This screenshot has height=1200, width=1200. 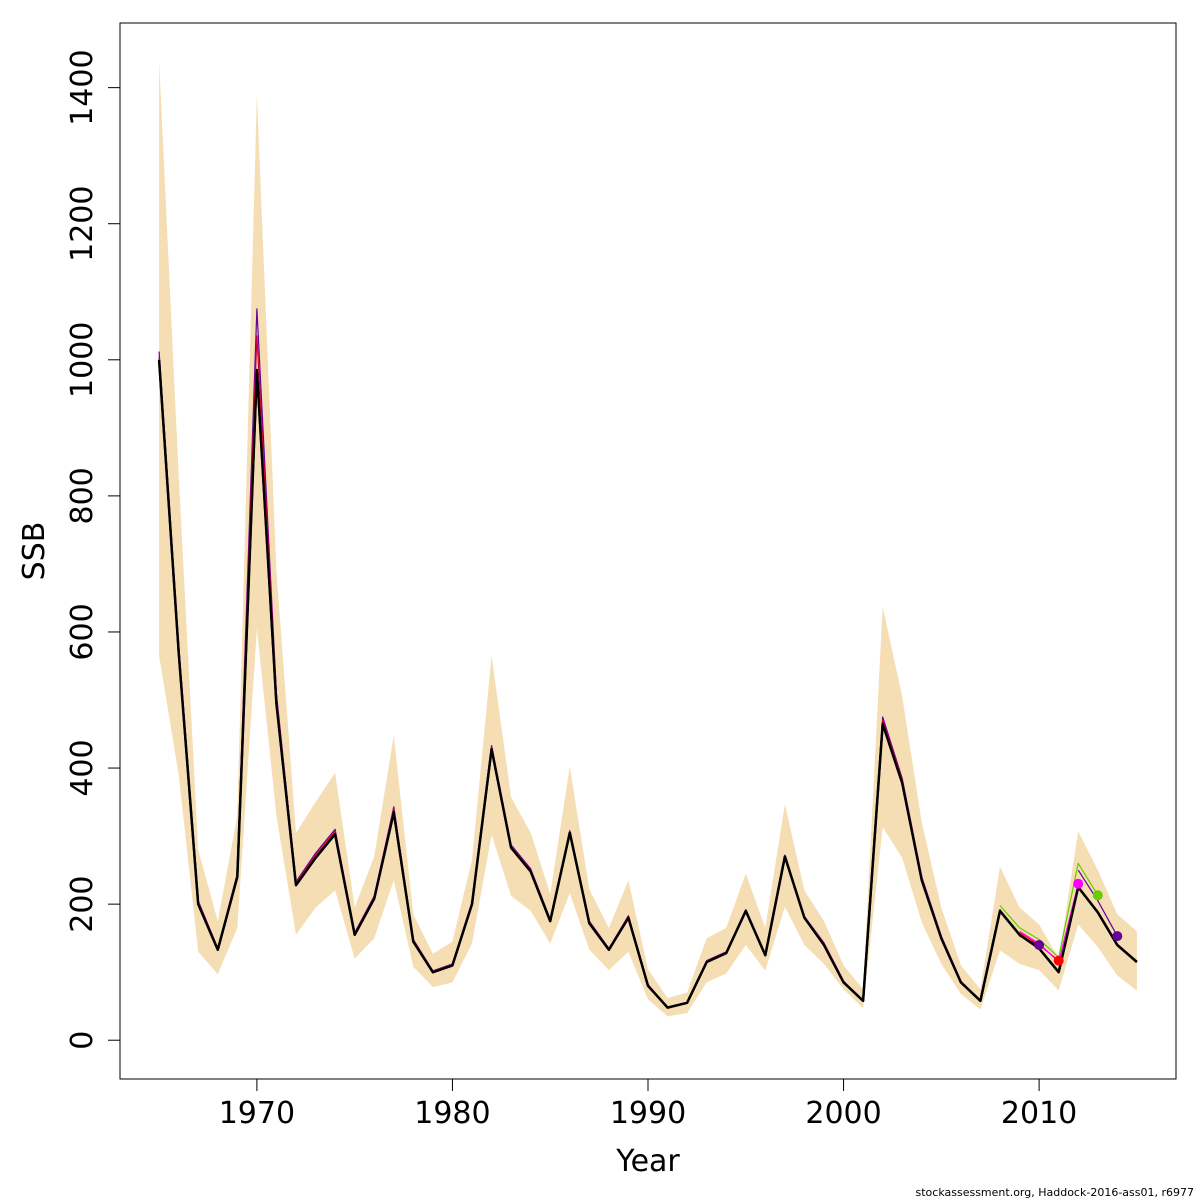 What do you see at coordinates (82, 495) in the screenshot?
I see `y-tick-label-800: 800` at bounding box center [82, 495].